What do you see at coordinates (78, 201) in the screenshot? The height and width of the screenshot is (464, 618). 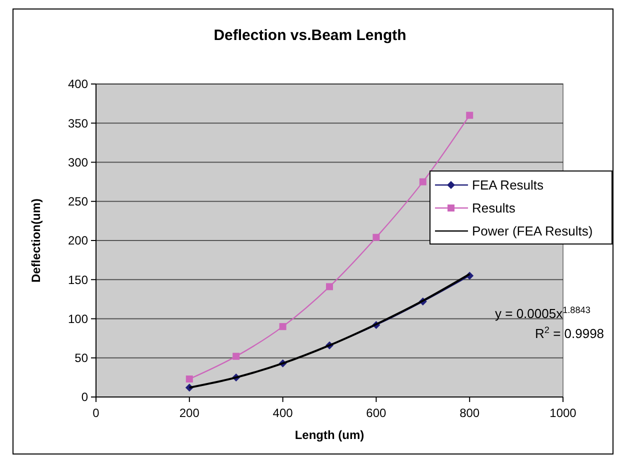 I see `y-tick-label: 250` at bounding box center [78, 201].